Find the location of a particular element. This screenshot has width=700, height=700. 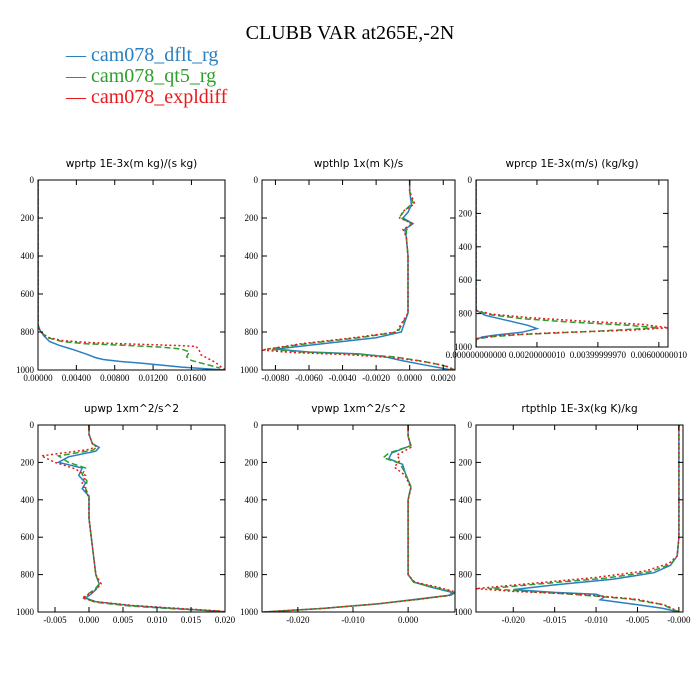

ytick-label-1-5: 1000 is located at coordinates (249, 370).